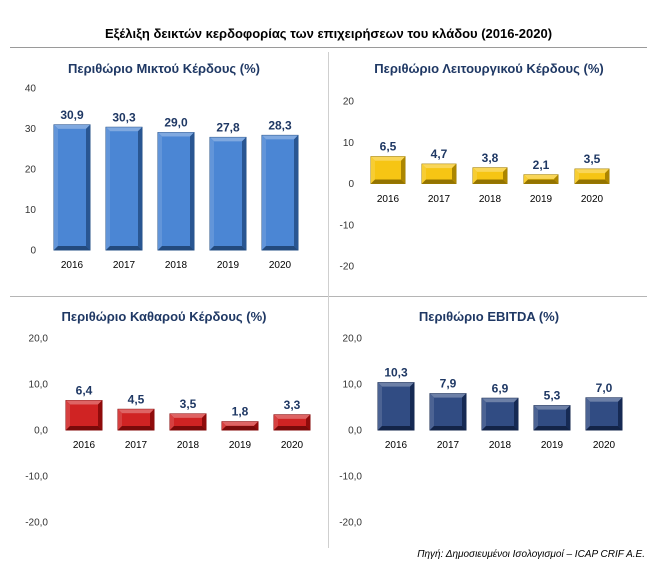 The height and width of the screenshot is (564, 657). What do you see at coordinates (489, 316) in the screenshot?
I see `chart-title: Περιθώριο EBITDA (%)` at bounding box center [489, 316].